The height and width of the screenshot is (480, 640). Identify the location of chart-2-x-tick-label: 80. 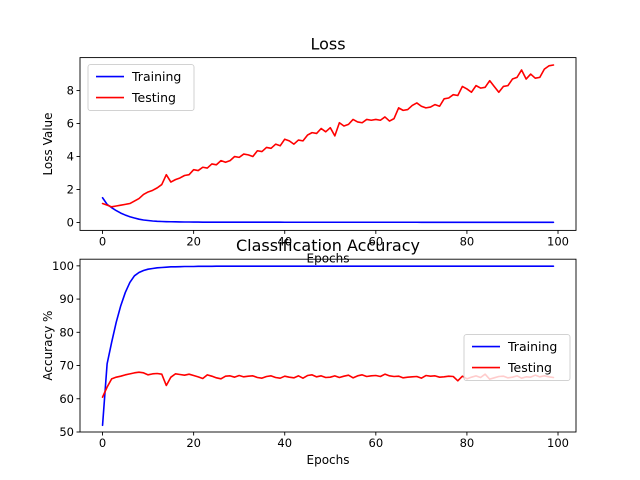
(467, 443).